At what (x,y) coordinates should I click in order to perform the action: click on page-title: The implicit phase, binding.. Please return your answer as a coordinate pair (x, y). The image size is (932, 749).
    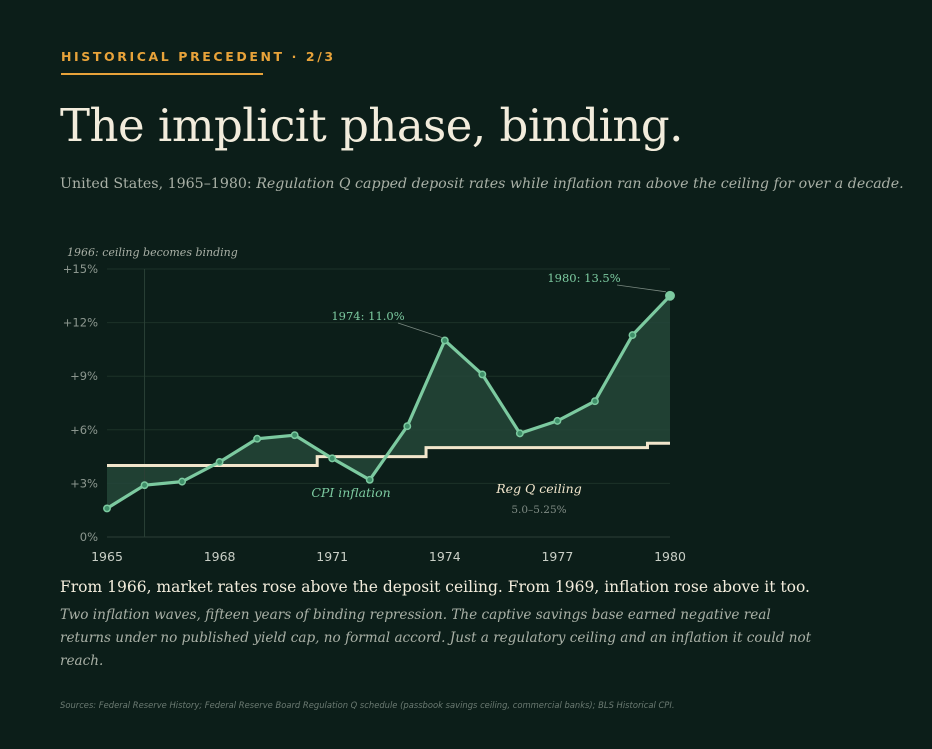
    Looking at the image, I should click on (372, 125).